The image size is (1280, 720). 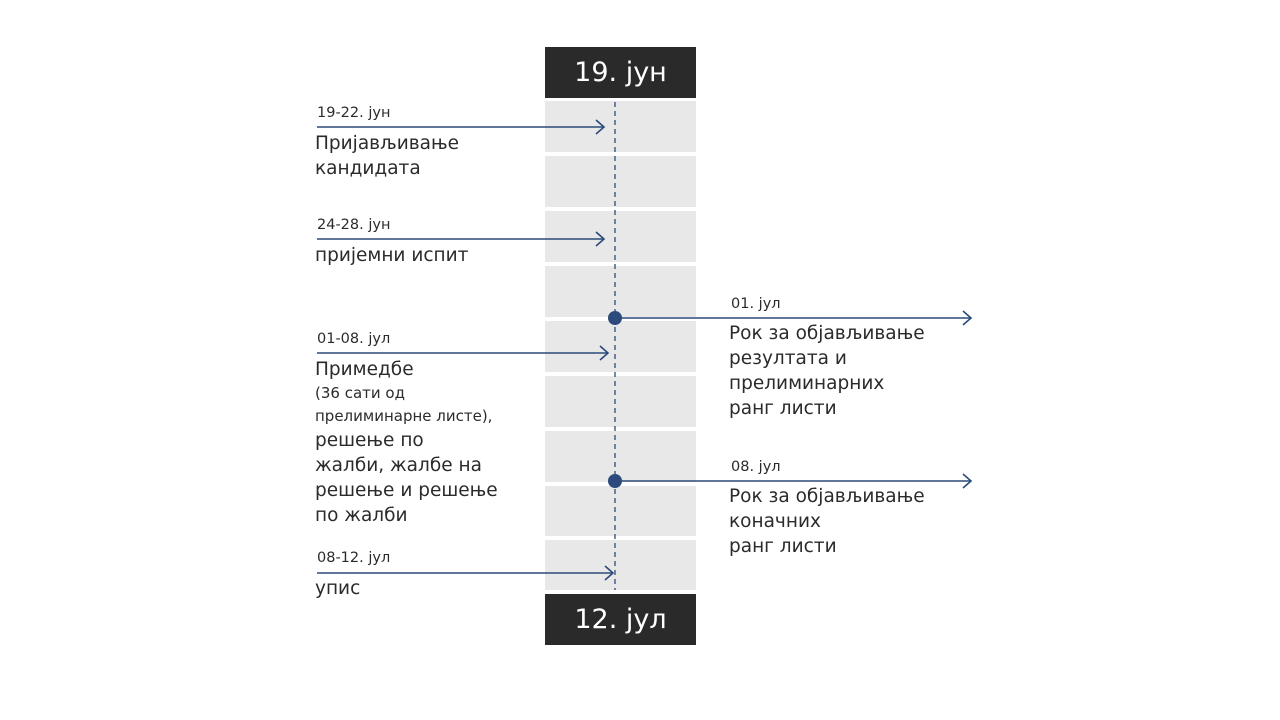 I want to click on event-description: упис, so click(x=337, y=588).